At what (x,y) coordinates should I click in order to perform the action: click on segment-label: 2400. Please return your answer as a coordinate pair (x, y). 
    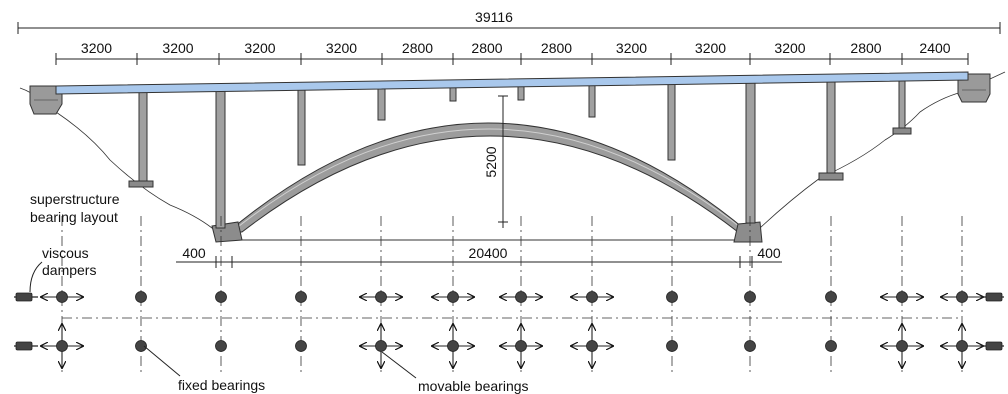
    Looking at the image, I should click on (934, 48).